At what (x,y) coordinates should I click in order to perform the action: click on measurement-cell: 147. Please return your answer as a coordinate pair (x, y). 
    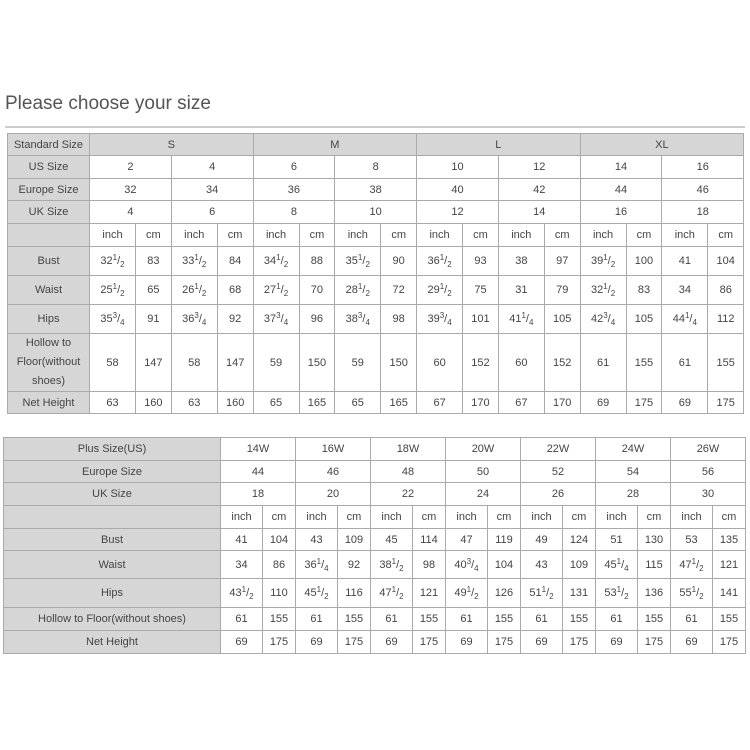
    Looking at the image, I should click on (235, 362).